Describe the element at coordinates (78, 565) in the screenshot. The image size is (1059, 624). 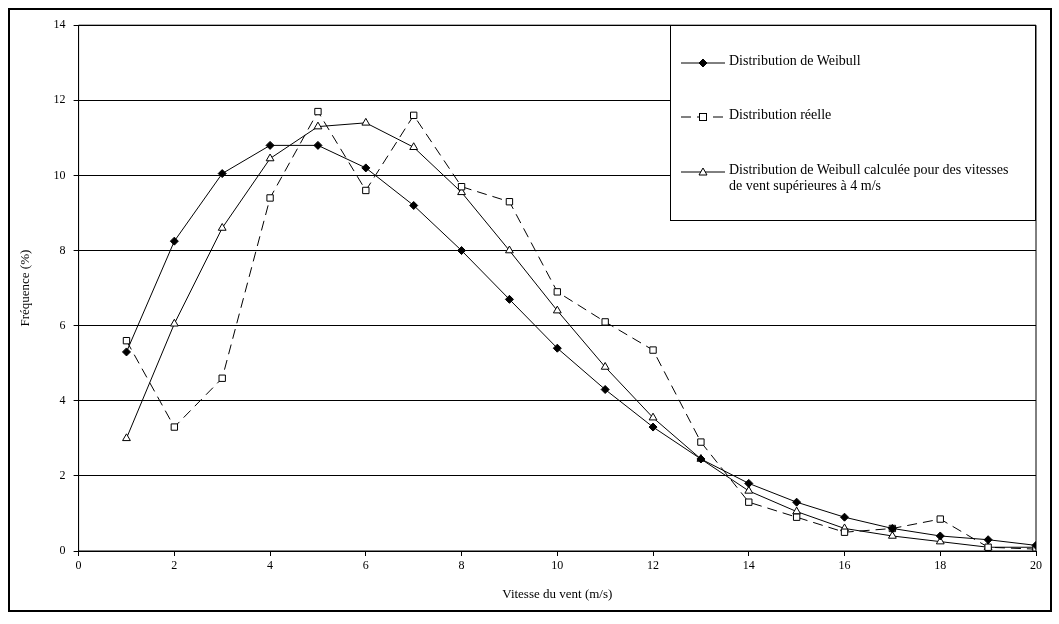
I see `x-tick-label: 0` at that location.